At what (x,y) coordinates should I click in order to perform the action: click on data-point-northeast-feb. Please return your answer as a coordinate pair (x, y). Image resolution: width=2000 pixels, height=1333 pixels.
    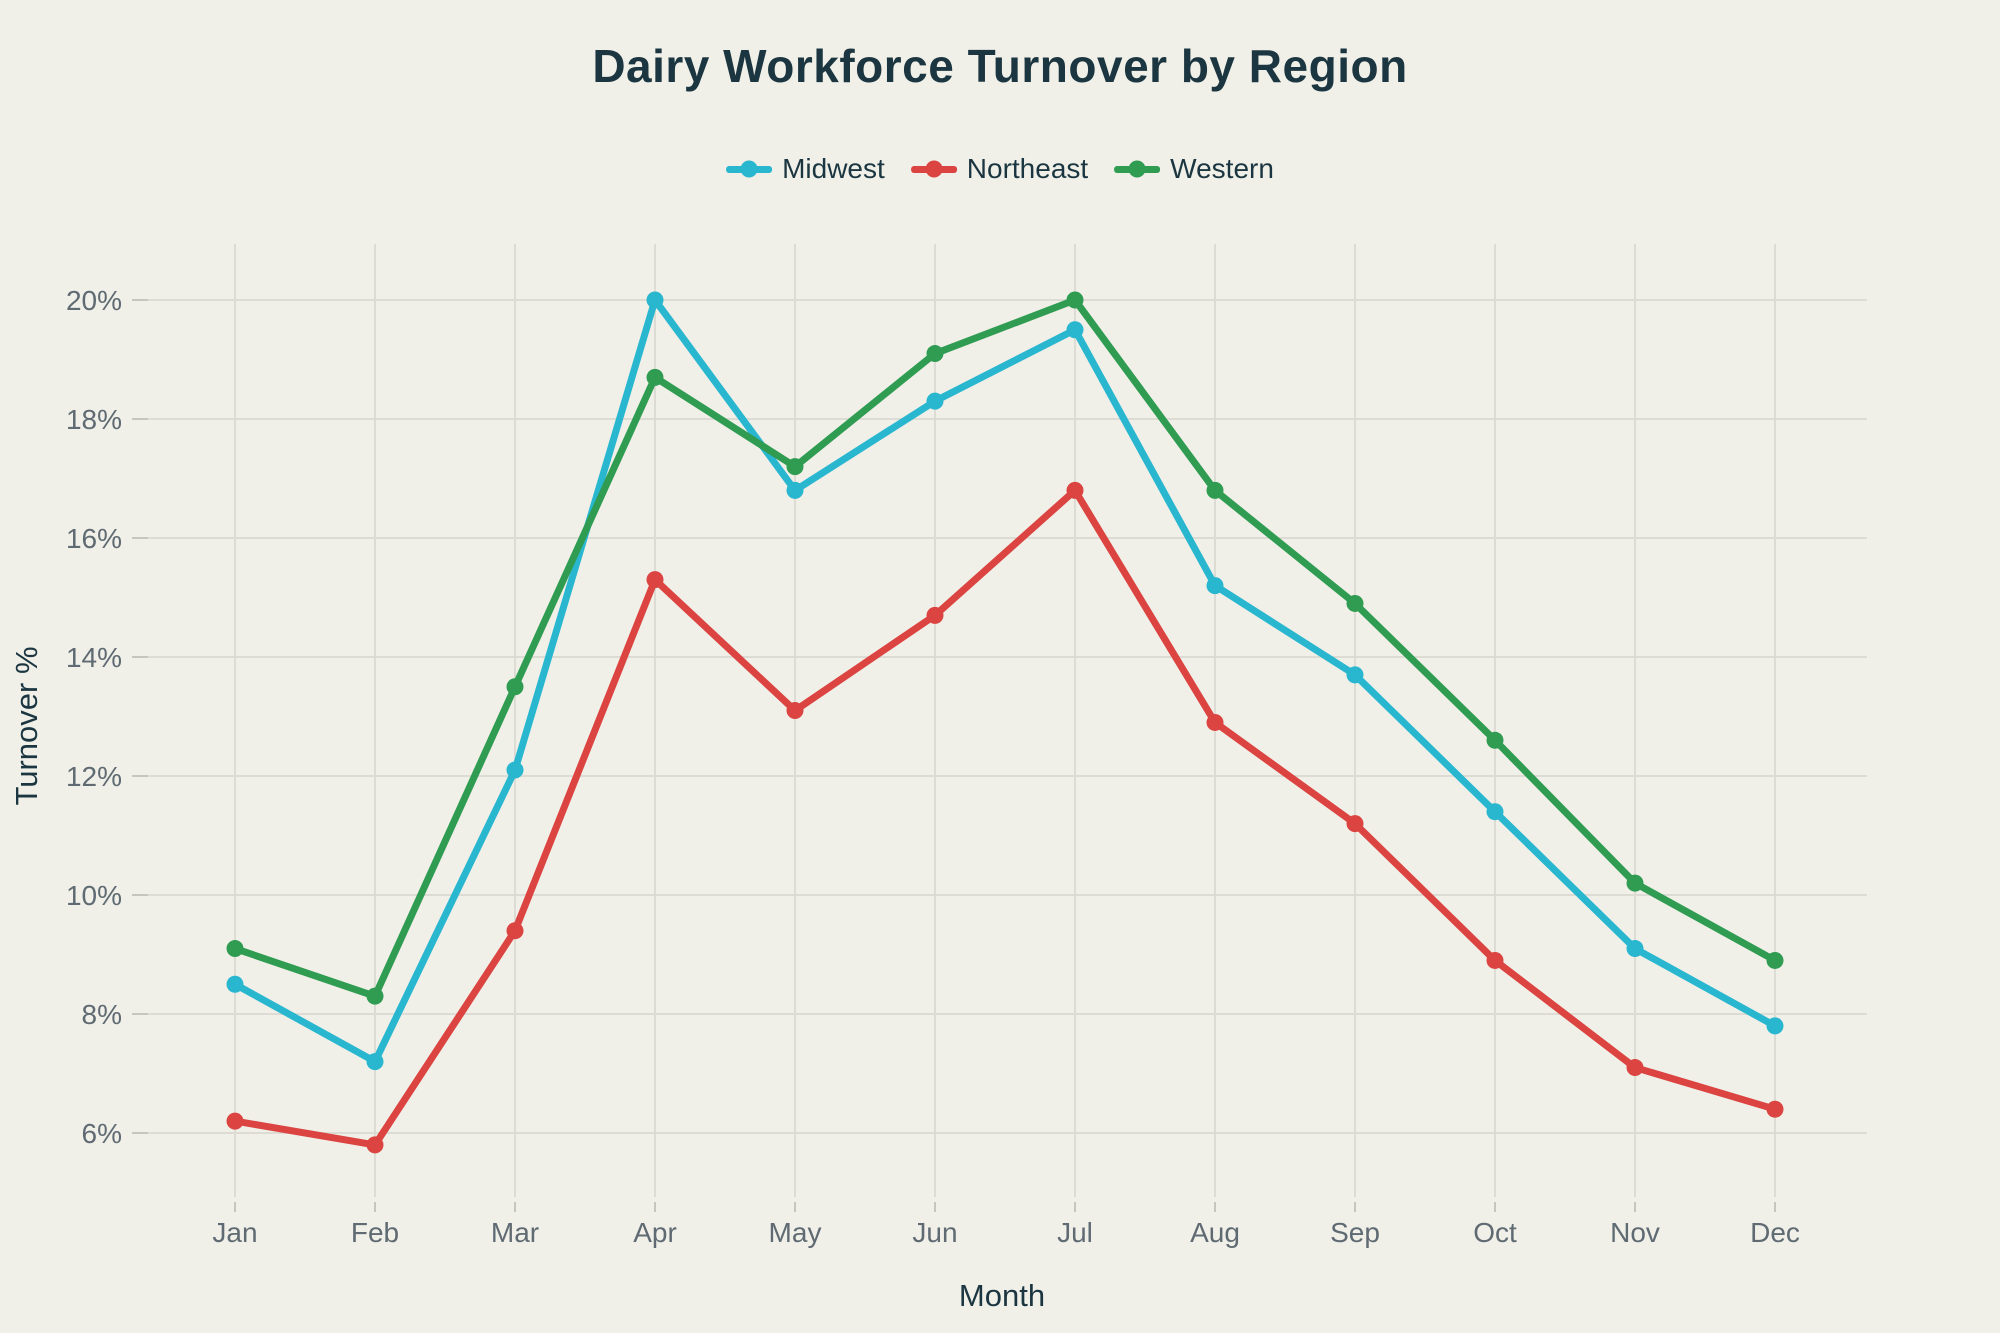
    Looking at the image, I should click on (375, 1145).